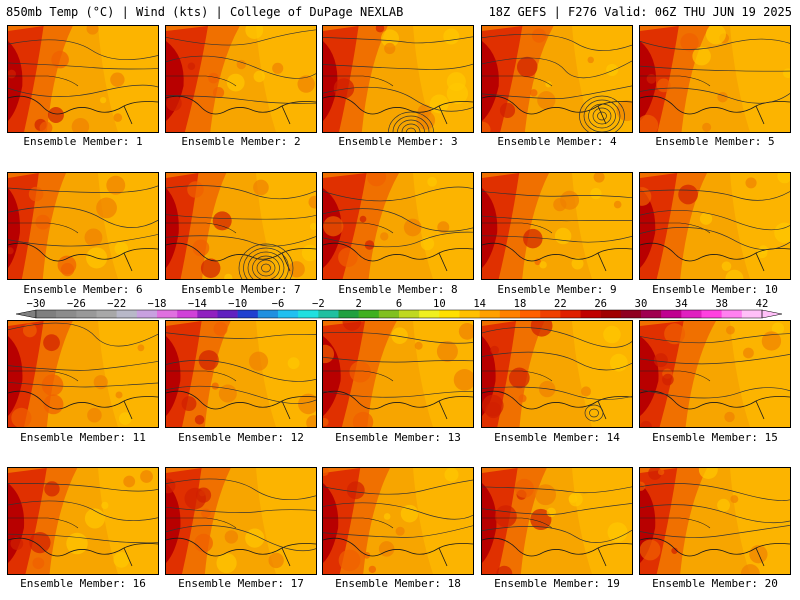 This screenshot has height=600, width=800. I want to click on colorbar-tick-label: 42, so click(762, 304).